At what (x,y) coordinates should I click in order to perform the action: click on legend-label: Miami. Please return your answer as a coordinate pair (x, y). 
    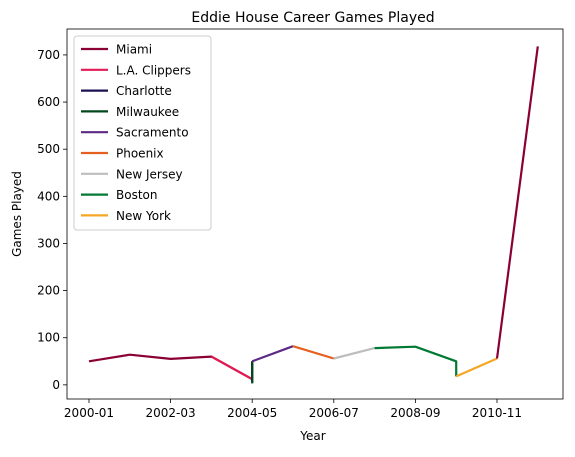
    Looking at the image, I should click on (134, 50).